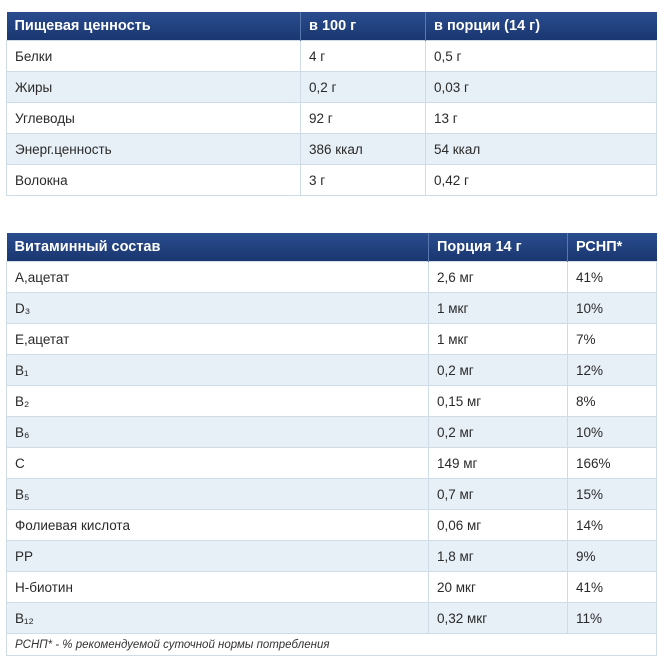 The width and height of the screenshot is (663, 663). I want to click on table-cell: 7%, so click(612, 339).